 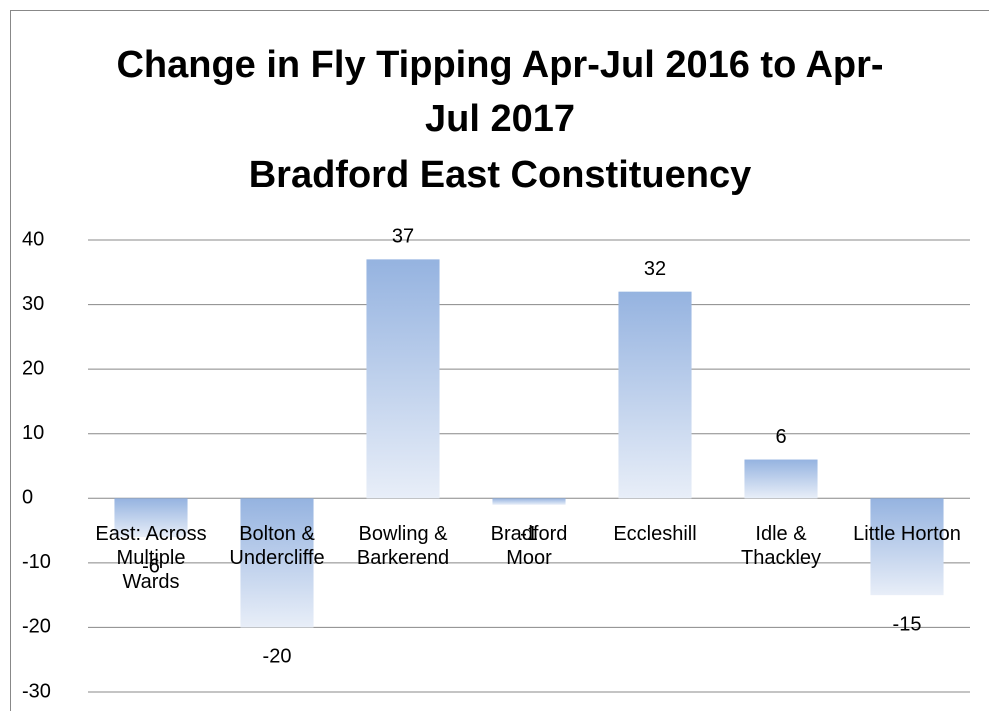 What do you see at coordinates (500, 175) in the screenshot?
I see `chart-subtitle: Bradford East Constituency` at bounding box center [500, 175].